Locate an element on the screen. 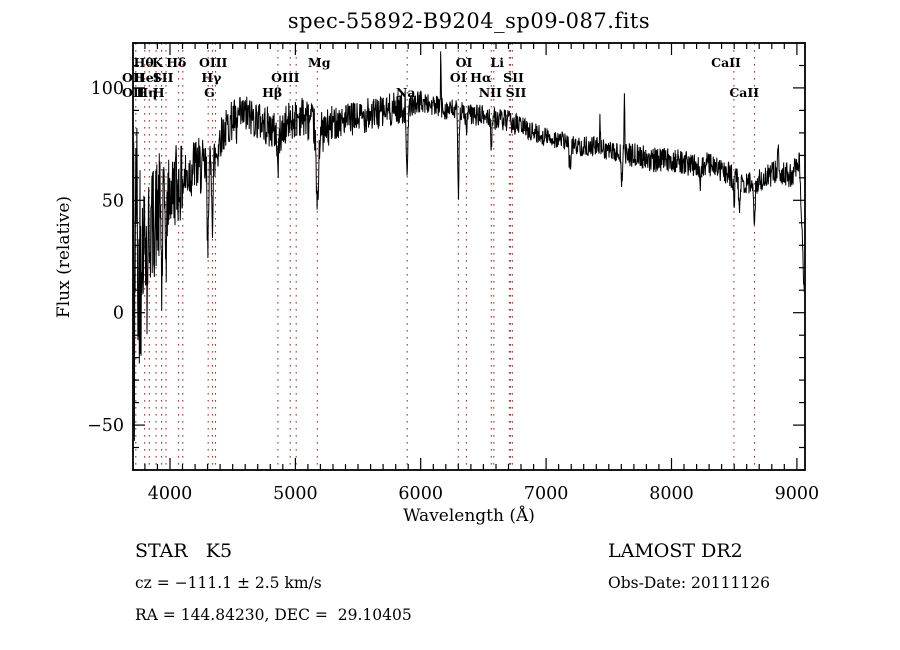 The height and width of the screenshot is (650, 900). y-tick-label: −50 is located at coordinates (105, 426).